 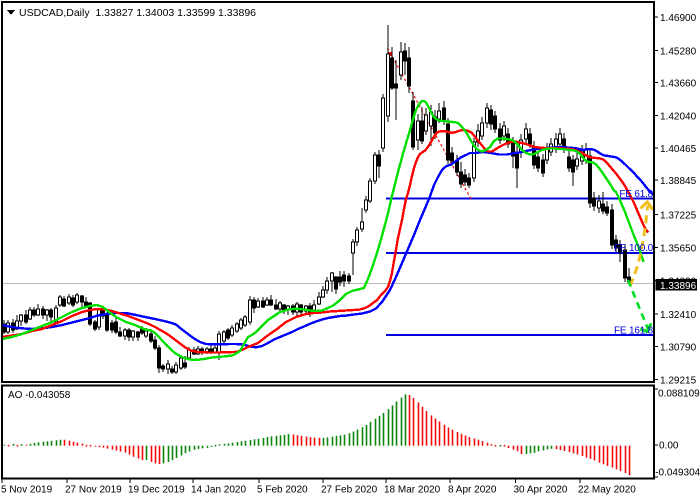 What do you see at coordinates (636, 194) in the screenshot?
I see `svg-text: FE 61.8` at bounding box center [636, 194].